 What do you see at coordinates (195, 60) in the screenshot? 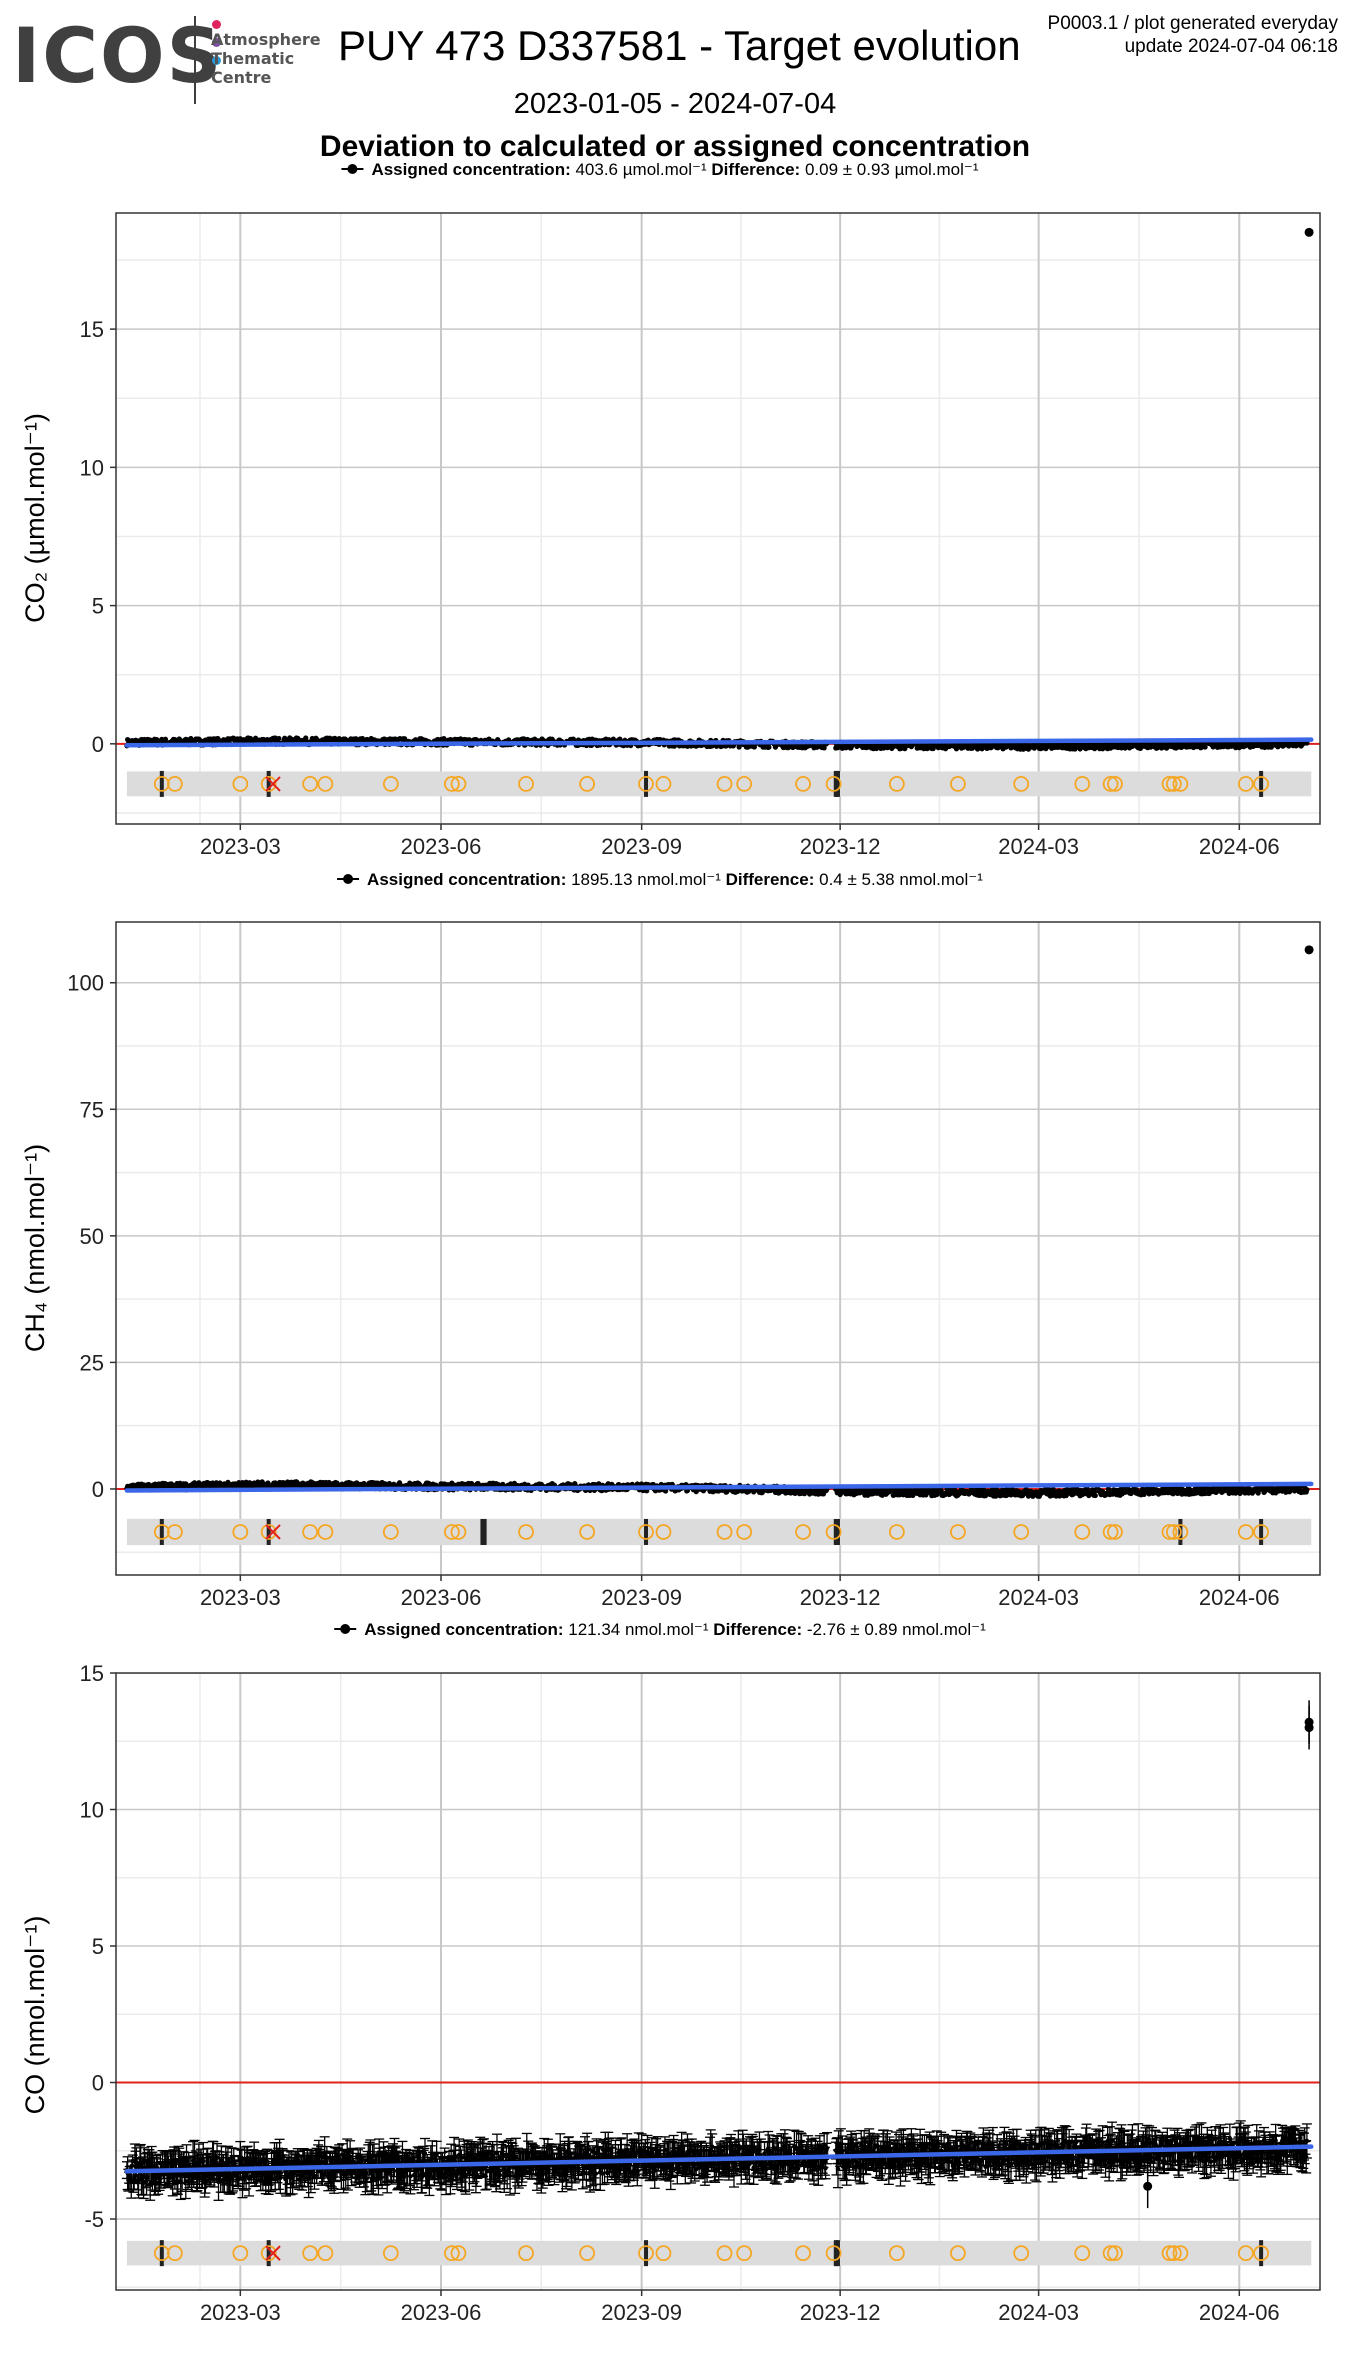
I see `logo-separator` at bounding box center [195, 60].